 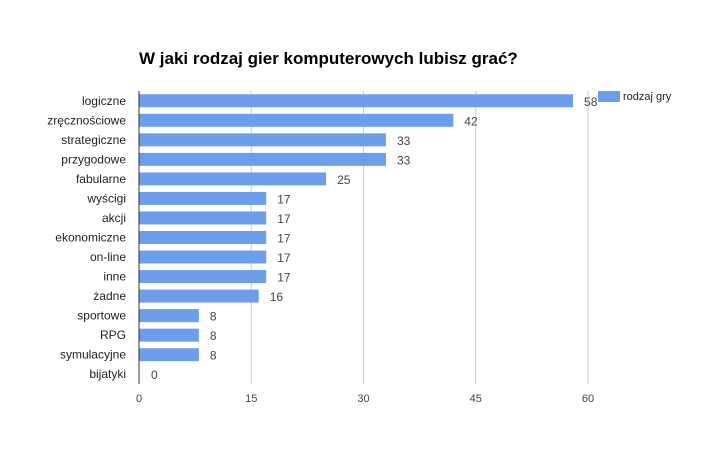 I want to click on data-label: 58, so click(x=591, y=102).